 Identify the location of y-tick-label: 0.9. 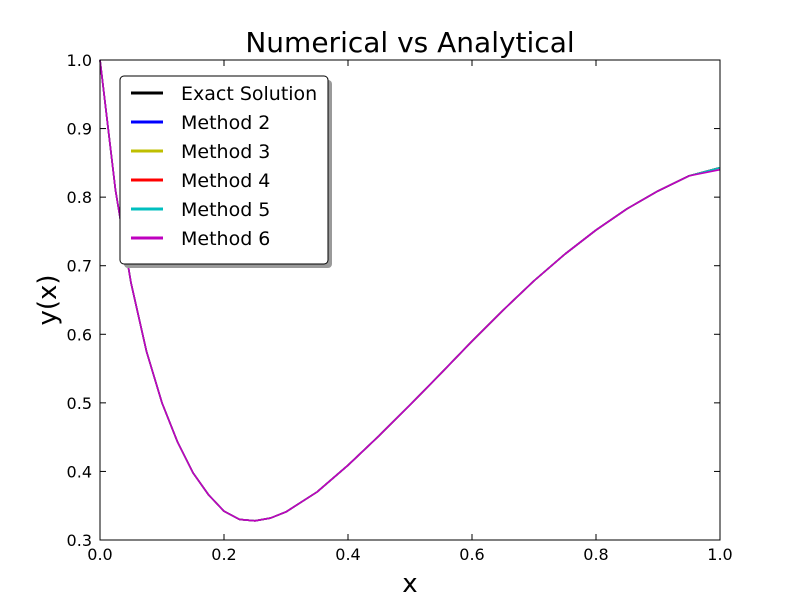
(79, 129).